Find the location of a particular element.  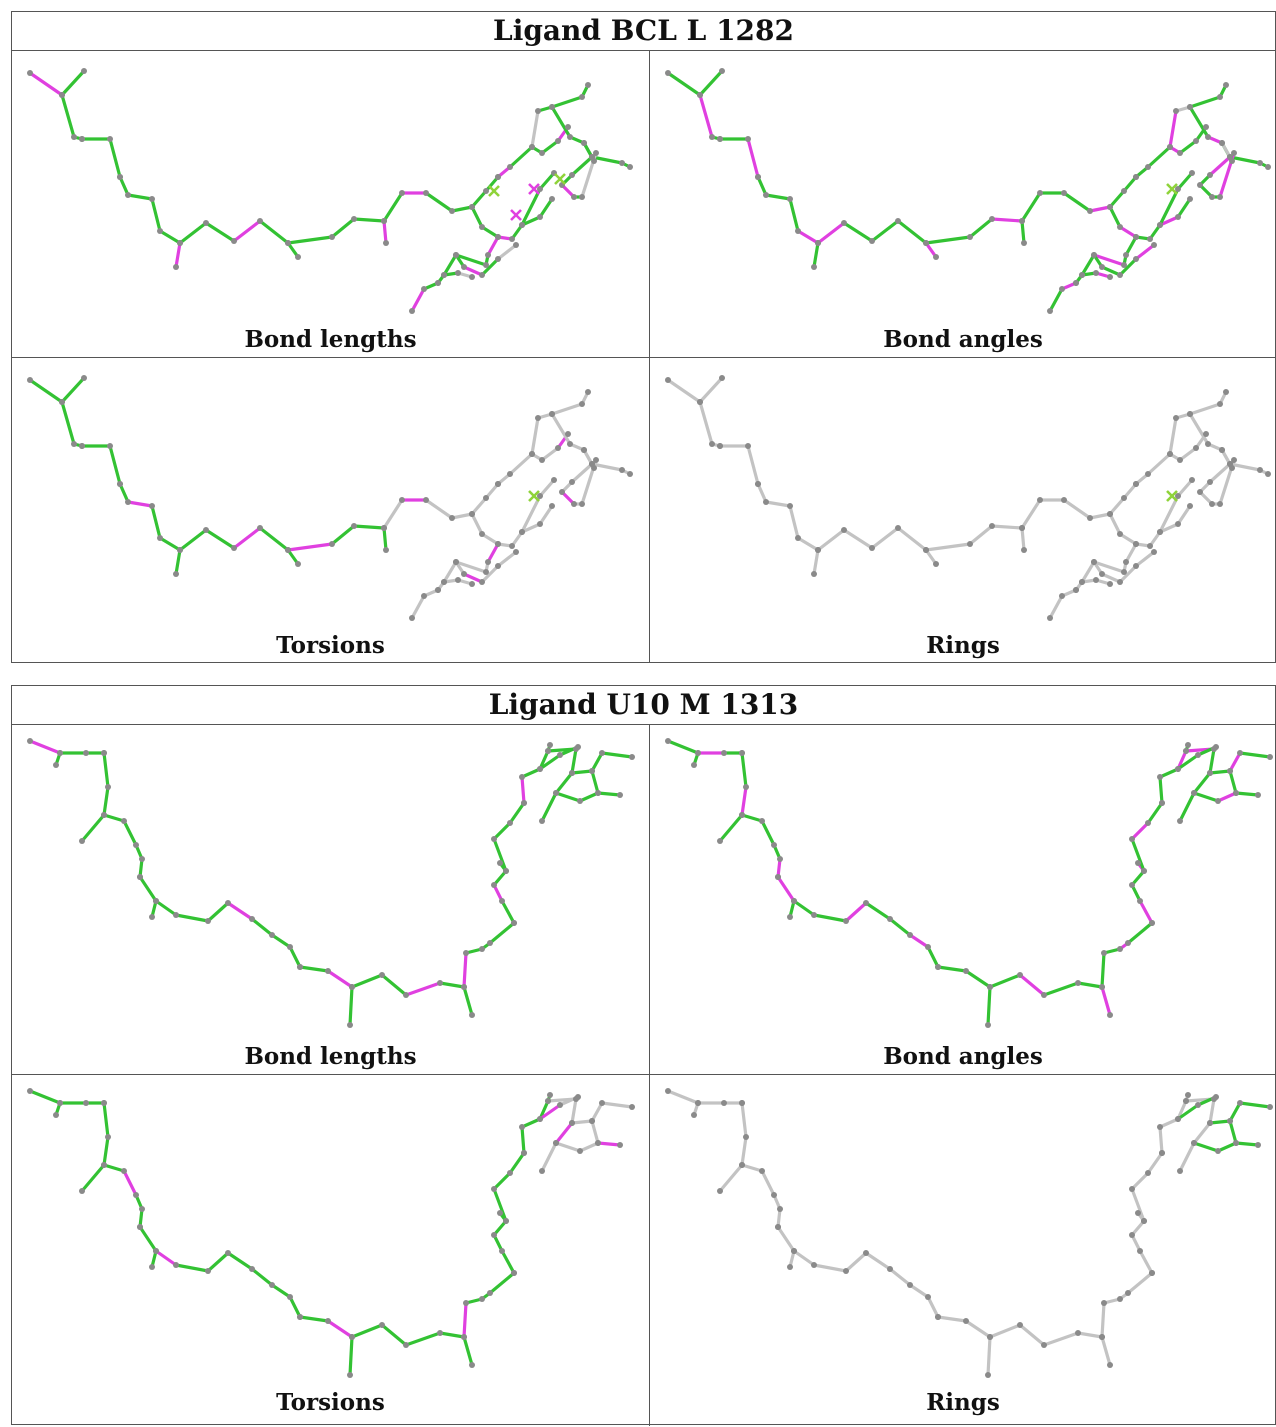

panel-label: Rings is located at coordinates (963, 645).